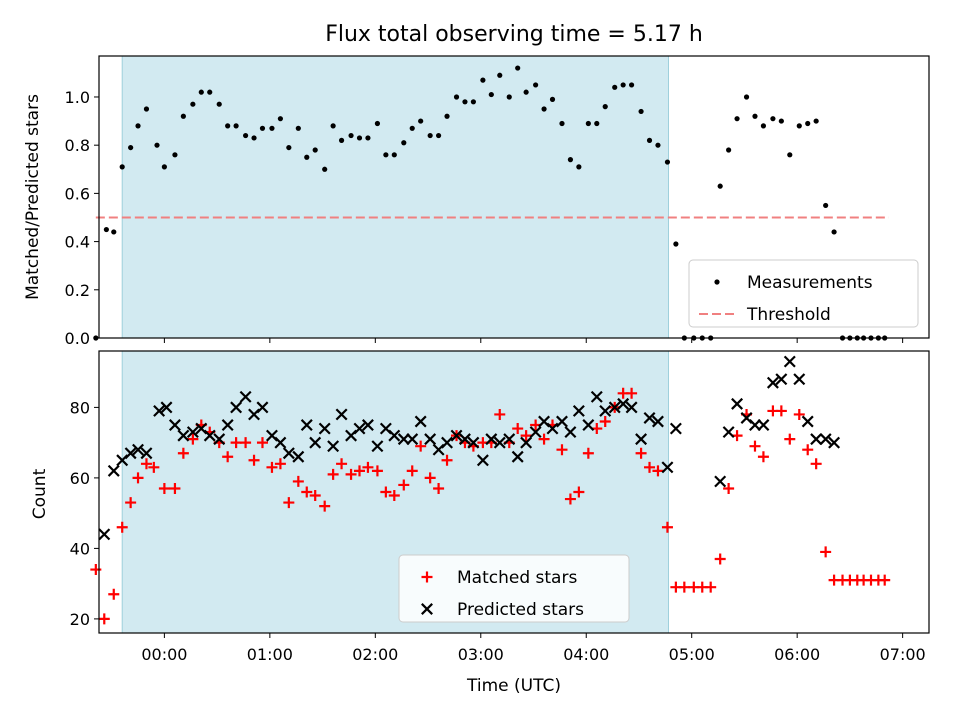 Image resolution: width=960 pixels, height=720 pixels. I want to click on y-tick-label: 0.0, so click(77, 338).